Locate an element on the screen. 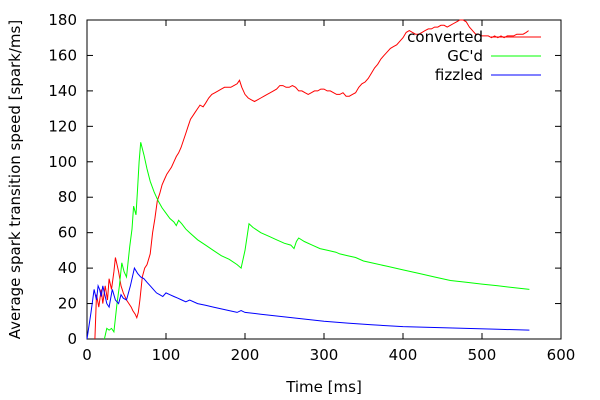 The image size is (600, 400). x-tick-label: 500 is located at coordinates (482, 355).